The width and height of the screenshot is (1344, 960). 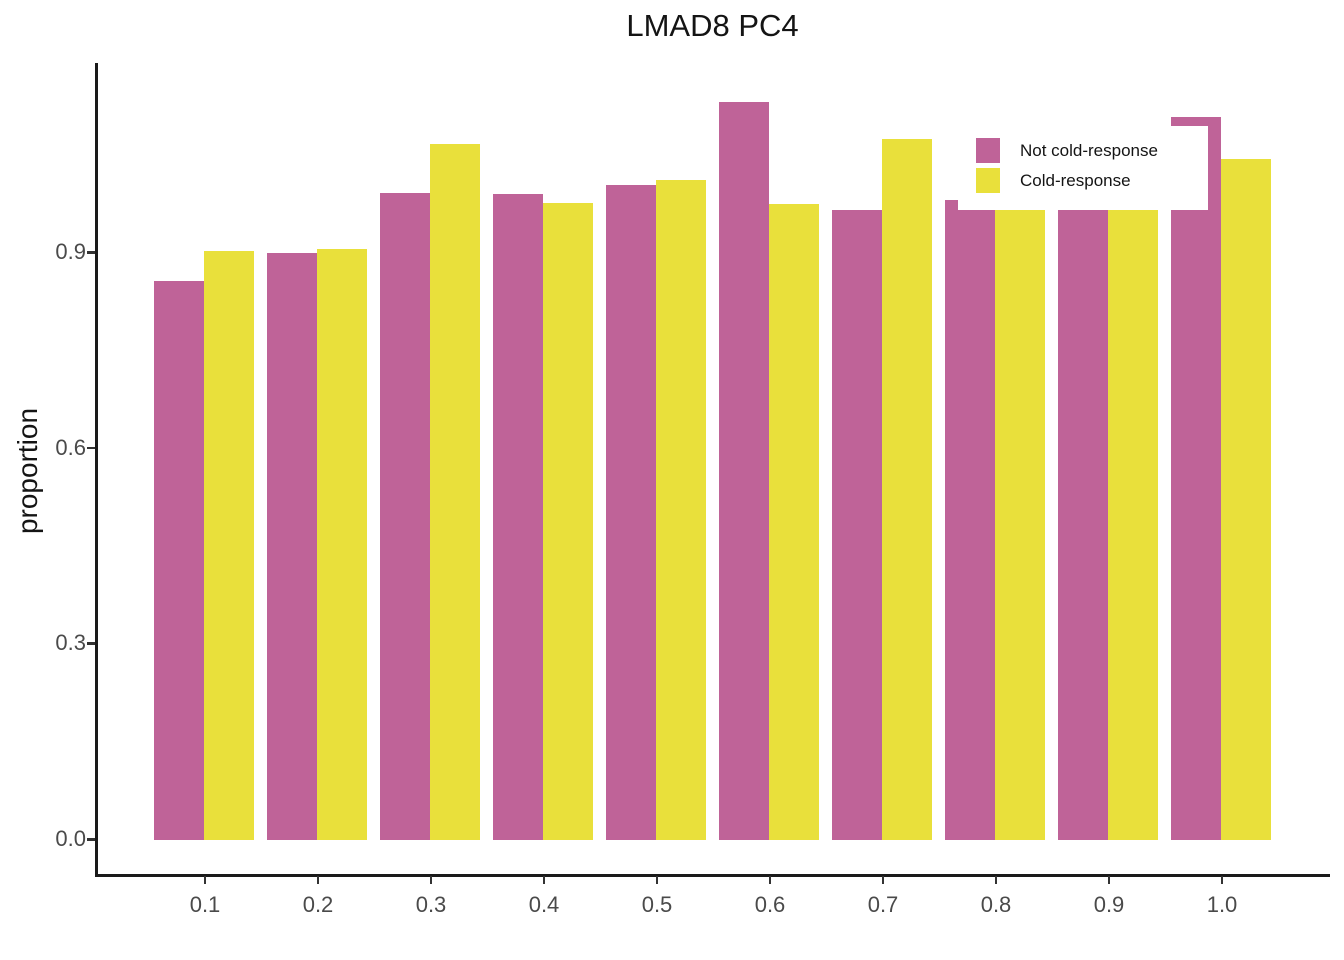 What do you see at coordinates (996, 904) in the screenshot?
I see `x-tick-label: 0.8` at bounding box center [996, 904].